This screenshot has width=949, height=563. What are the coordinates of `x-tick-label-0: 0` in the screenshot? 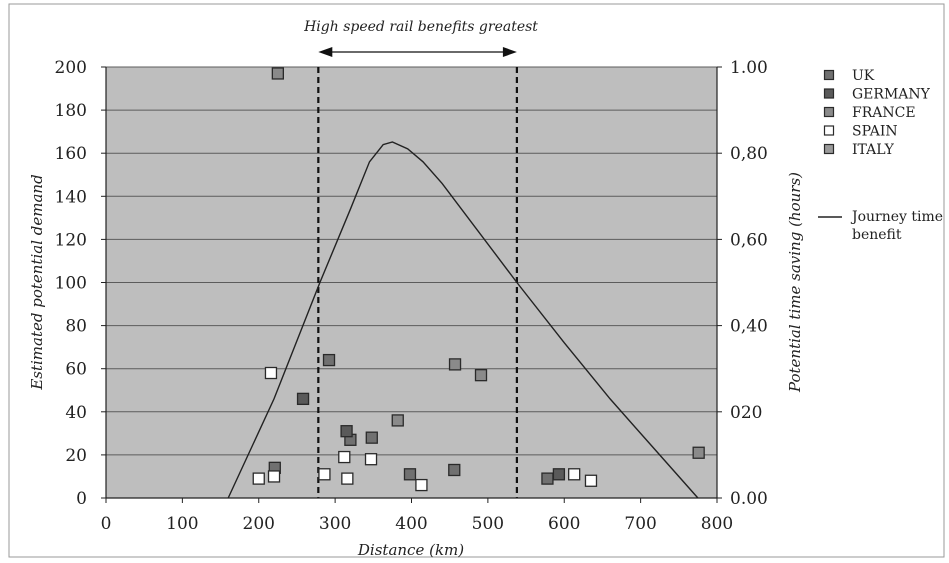 It's located at (106, 524).